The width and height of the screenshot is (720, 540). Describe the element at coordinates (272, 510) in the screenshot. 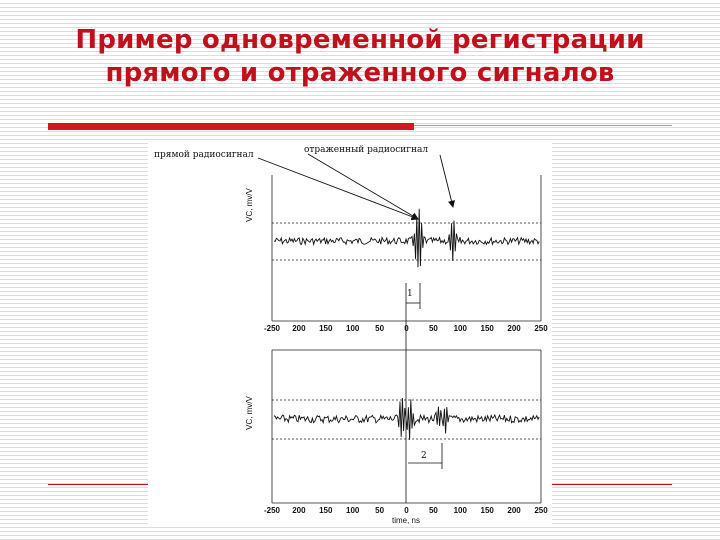

I see `bottom-tick-label: -250` at that location.